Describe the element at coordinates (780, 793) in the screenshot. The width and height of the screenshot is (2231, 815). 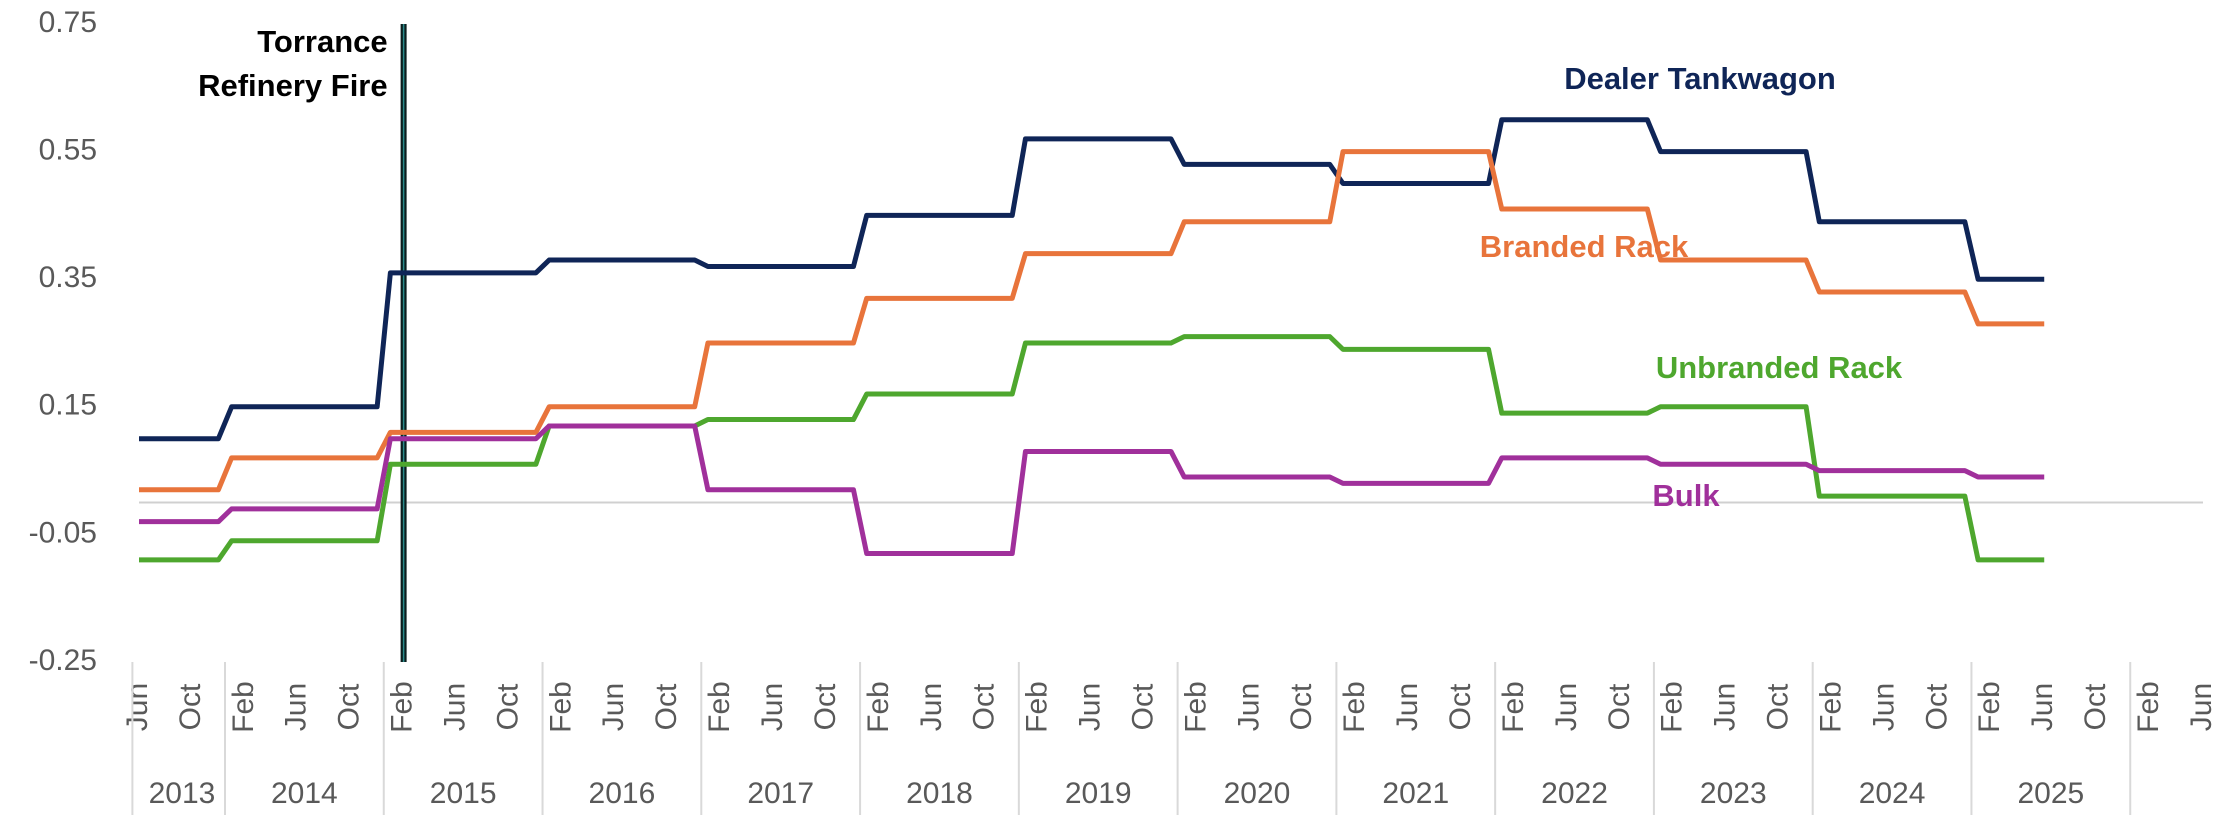
I see `year-label: 2017` at that location.